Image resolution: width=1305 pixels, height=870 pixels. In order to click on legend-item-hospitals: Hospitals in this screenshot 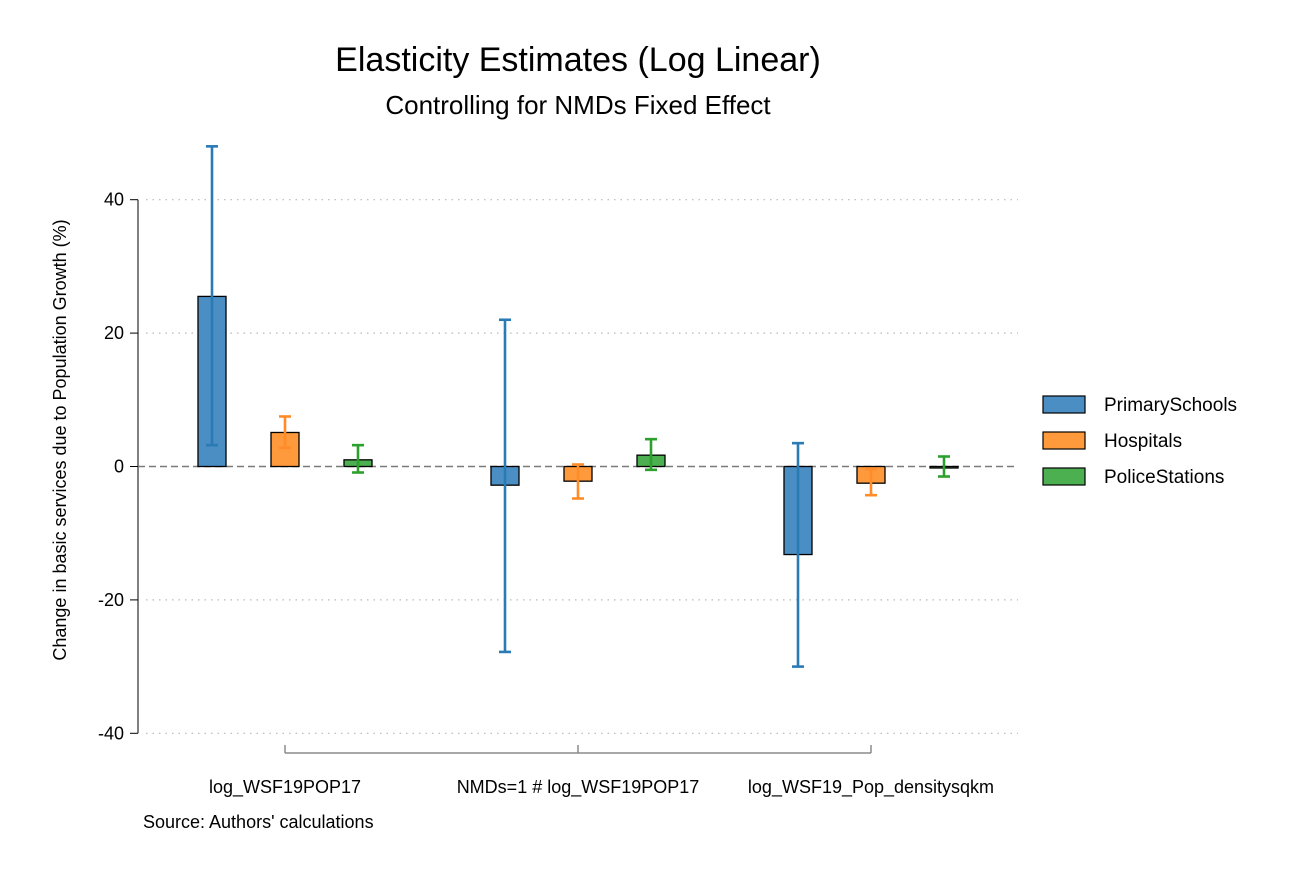, I will do `click(1112, 441)`.